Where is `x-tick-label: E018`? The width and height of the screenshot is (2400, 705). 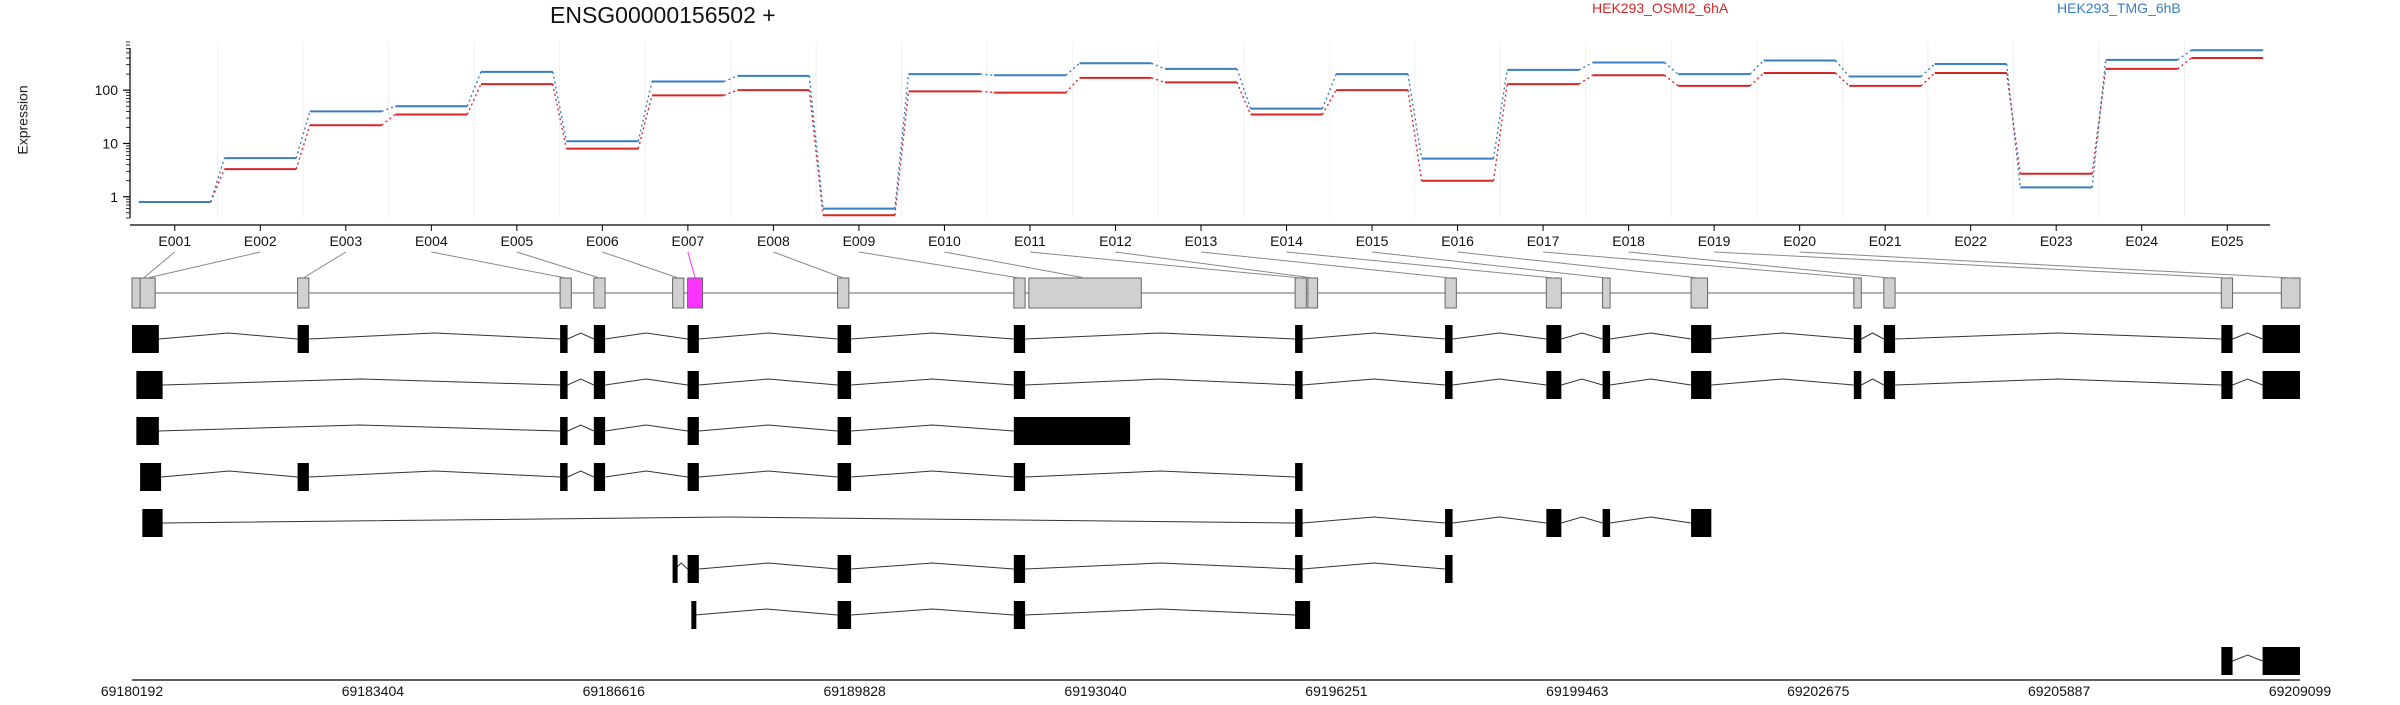 x-tick-label: E018 is located at coordinates (1628, 241).